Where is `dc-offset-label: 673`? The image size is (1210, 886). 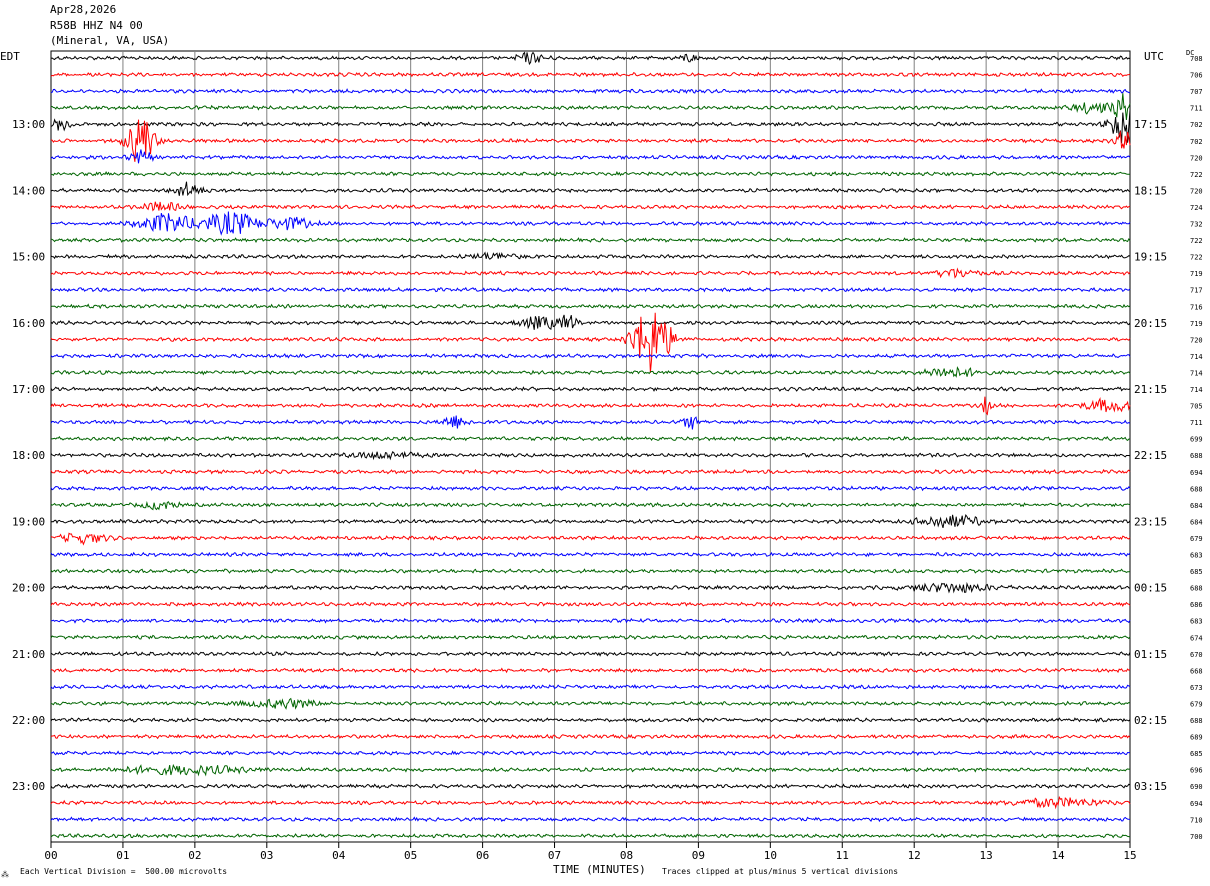
dc-offset-label: 673 is located at coordinates (1196, 688).